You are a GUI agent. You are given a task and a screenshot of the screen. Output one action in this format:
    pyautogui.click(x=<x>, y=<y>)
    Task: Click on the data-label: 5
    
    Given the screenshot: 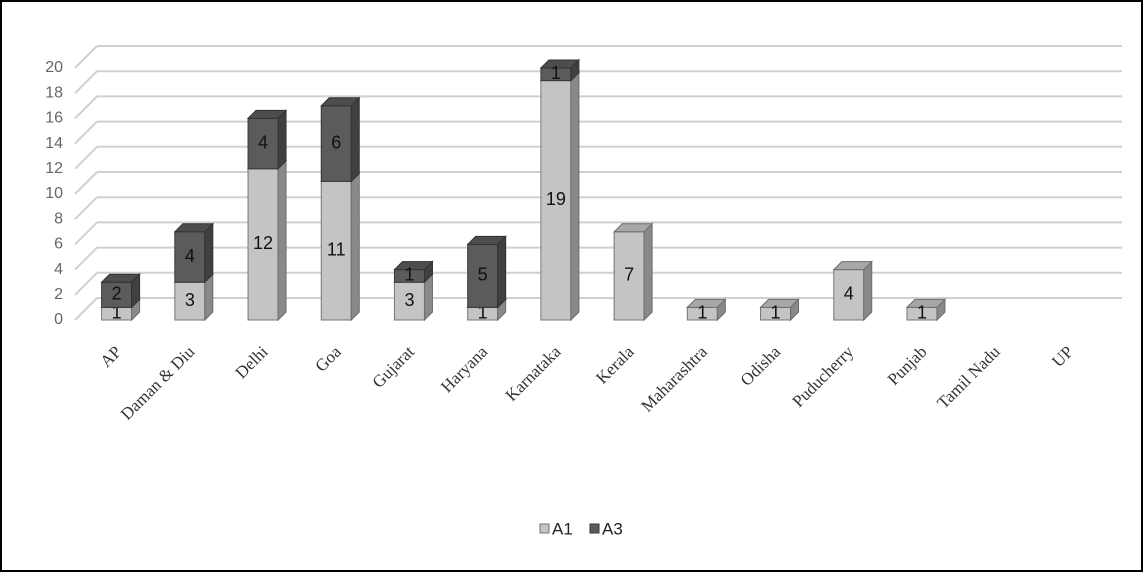 What is the action you would take?
    pyautogui.click(x=483, y=275)
    